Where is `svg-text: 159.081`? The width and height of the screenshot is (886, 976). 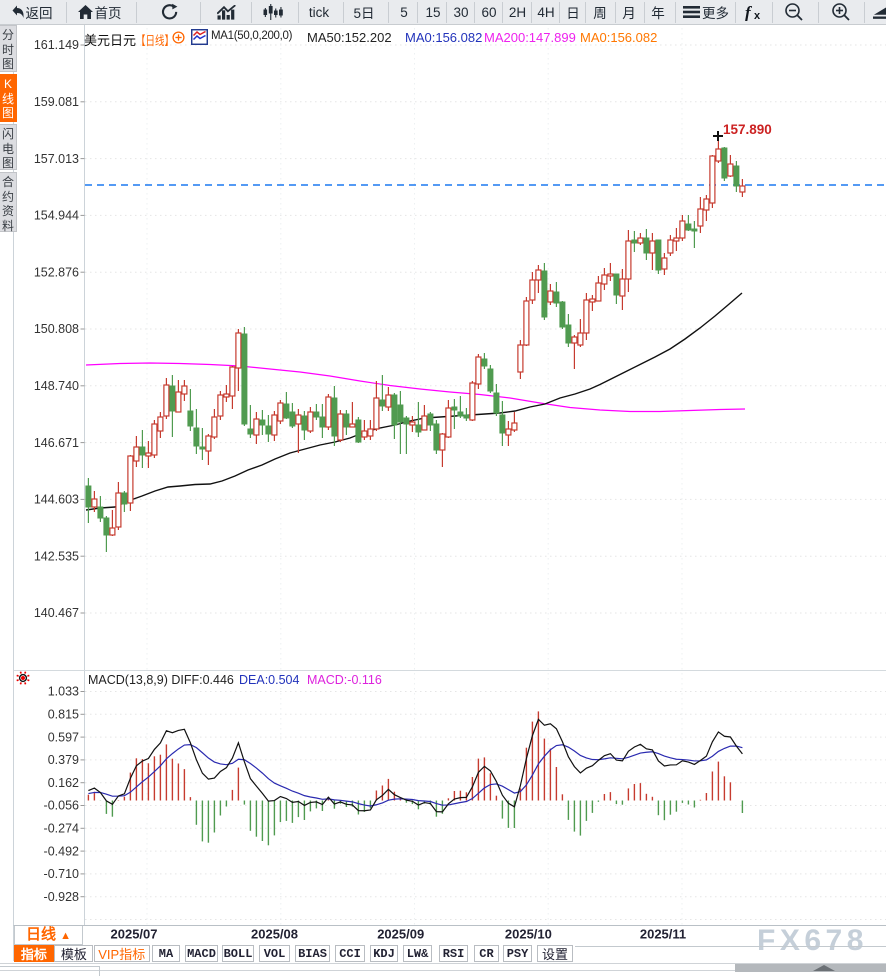
svg-text: 159.081 is located at coordinates (56, 102).